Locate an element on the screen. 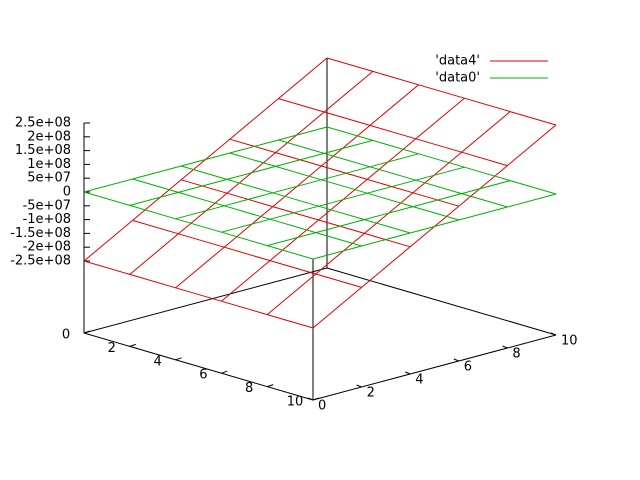 Image resolution: width=640 pixels, height=480 pixels. x-axis is located at coordinates (198, 366).